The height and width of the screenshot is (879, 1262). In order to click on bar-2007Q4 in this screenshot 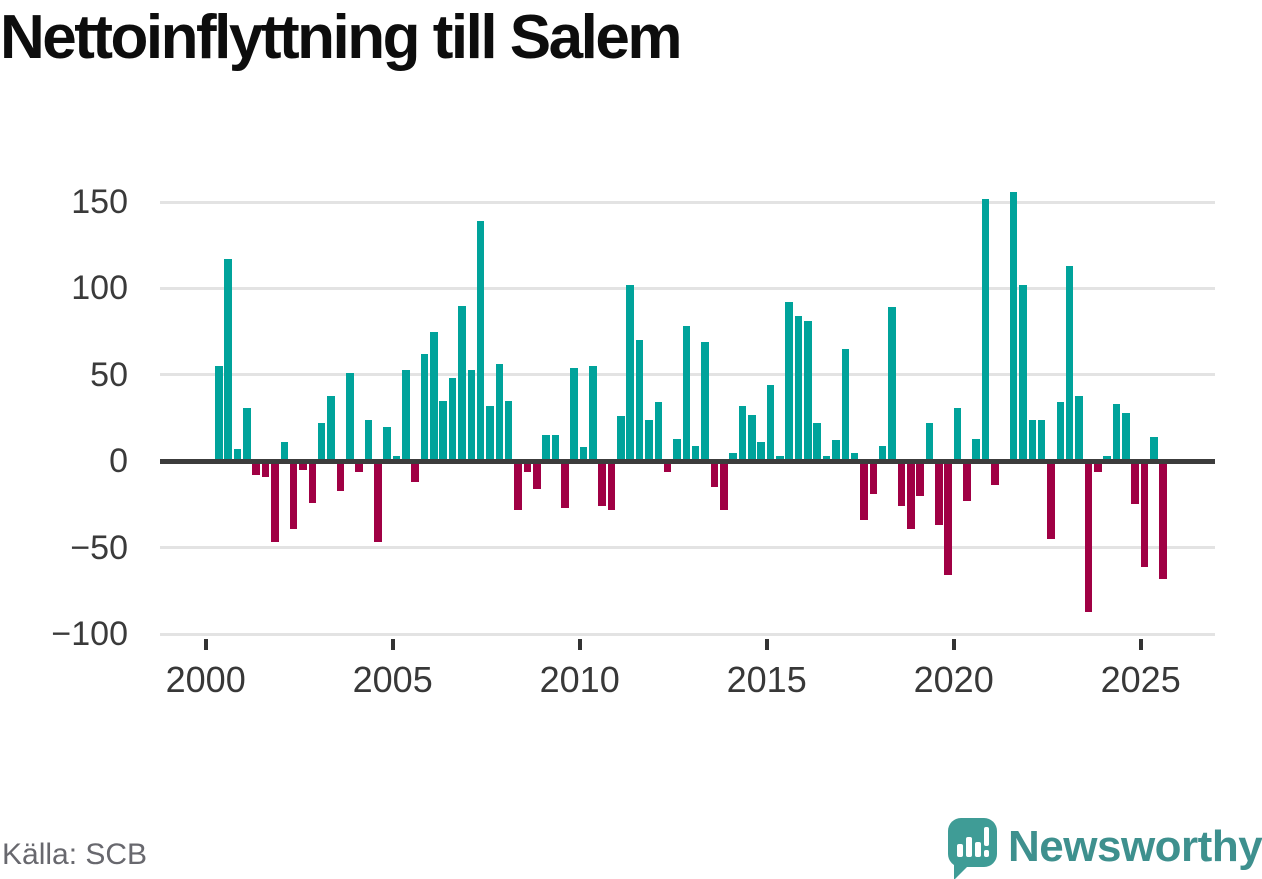, I will do `click(499, 413)`.